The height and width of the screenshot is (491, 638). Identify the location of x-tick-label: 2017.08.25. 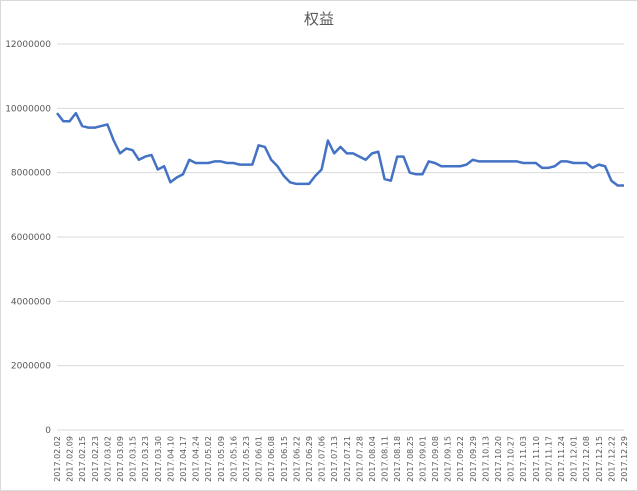
(410, 459).